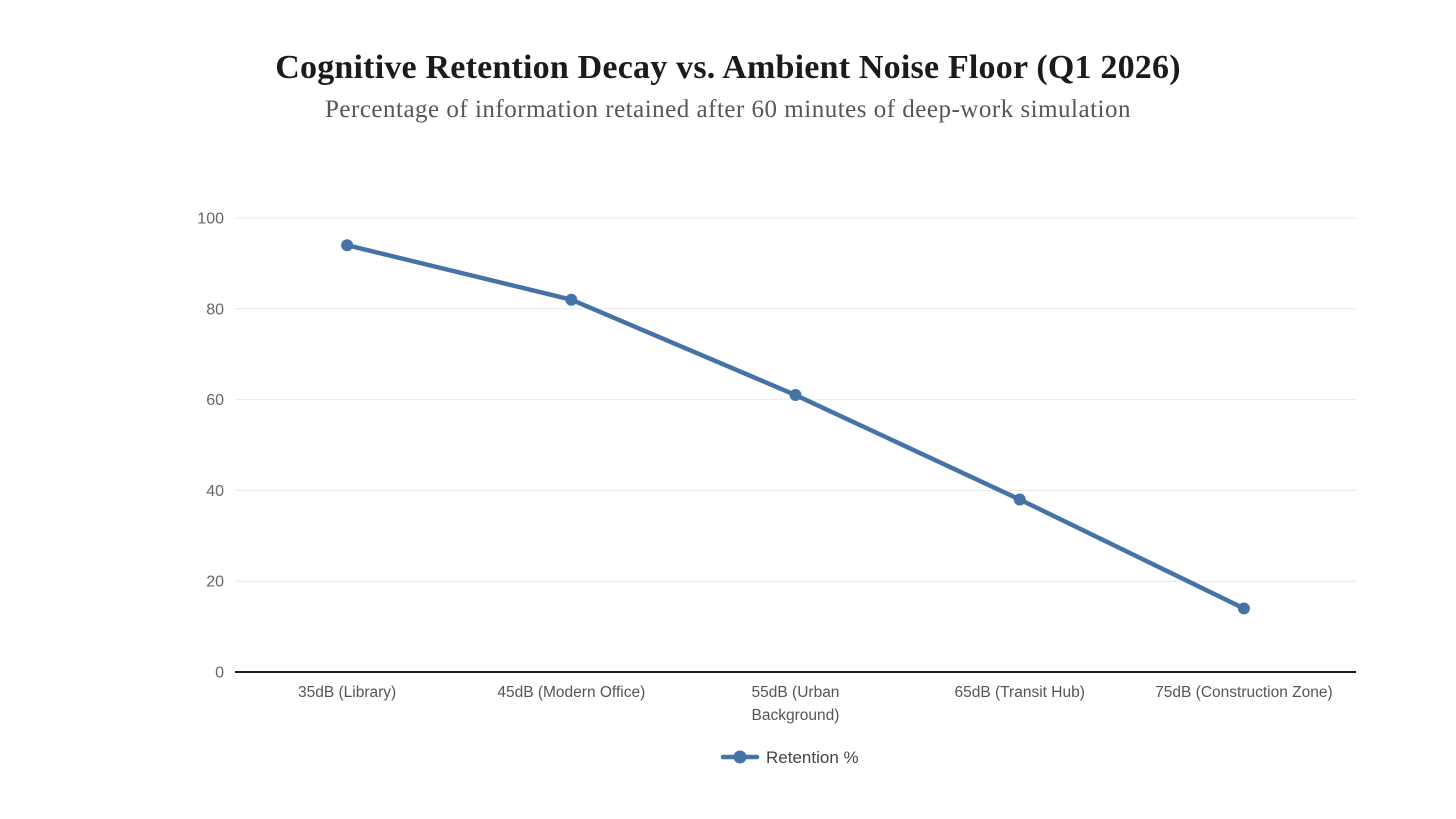 This screenshot has height=819, width=1456. I want to click on x-tick-label-2: Background), so click(796, 715).